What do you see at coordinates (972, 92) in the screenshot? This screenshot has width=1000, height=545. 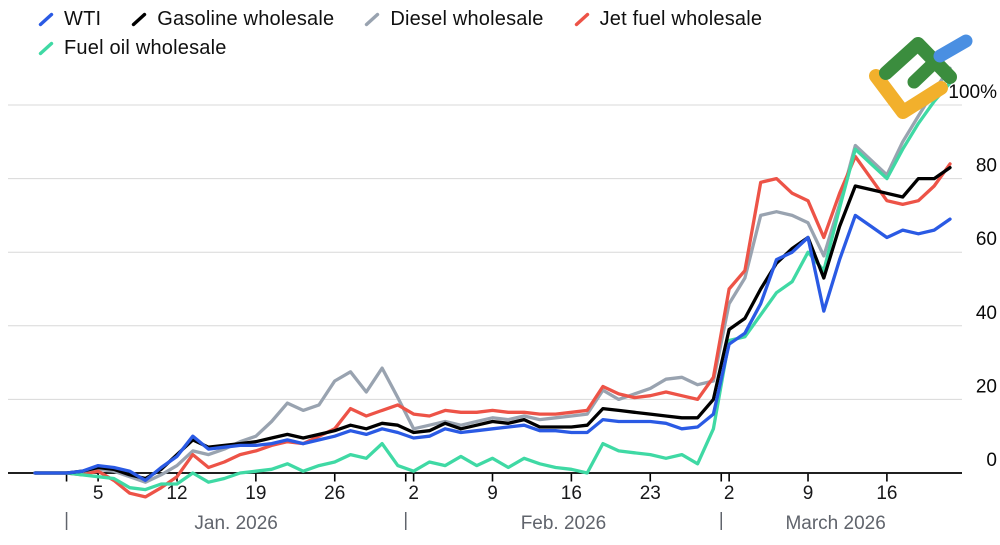 I see `y-tick-label-100: 100%` at bounding box center [972, 92].